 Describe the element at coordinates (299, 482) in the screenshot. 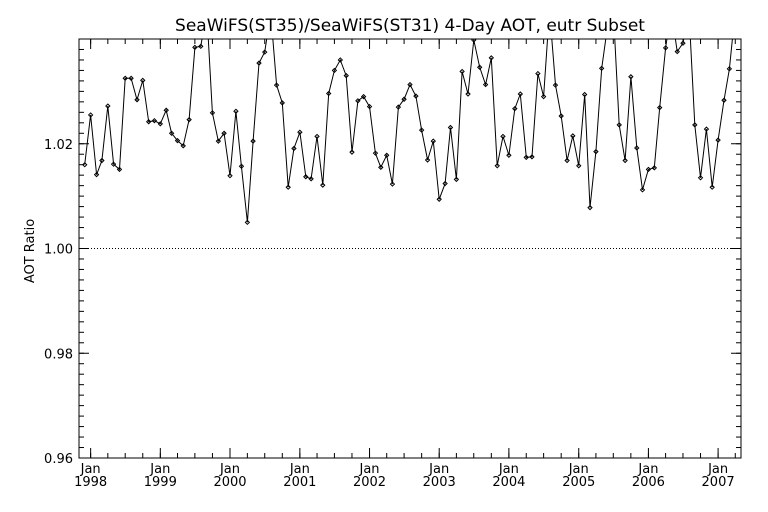

I see `x-tick-year: 2001` at that location.